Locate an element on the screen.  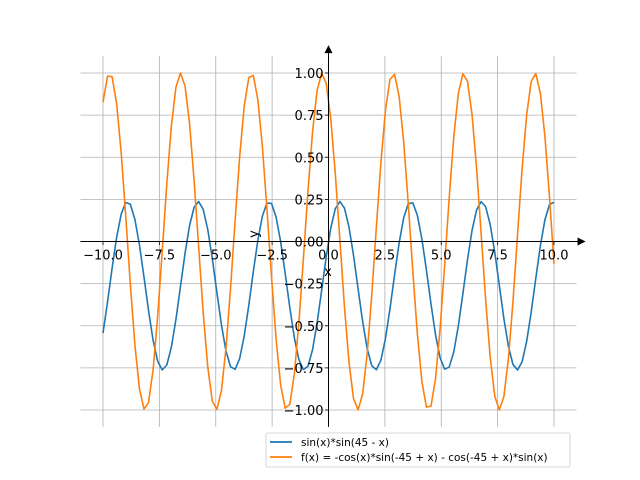
x-tick-label: −7.5 is located at coordinates (160, 256).